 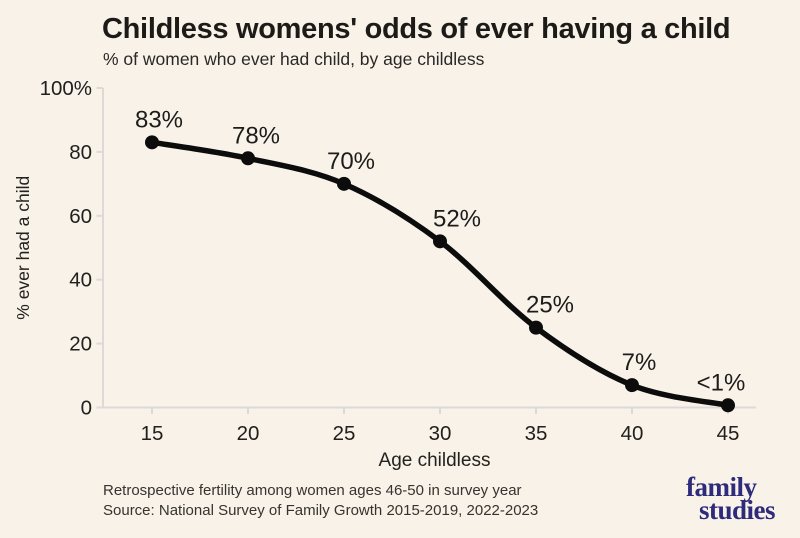 What do you see at coordinates (66, 88) in the screenshot?
I see `y-tick-label: 100%` at bounding box center [66, 88].